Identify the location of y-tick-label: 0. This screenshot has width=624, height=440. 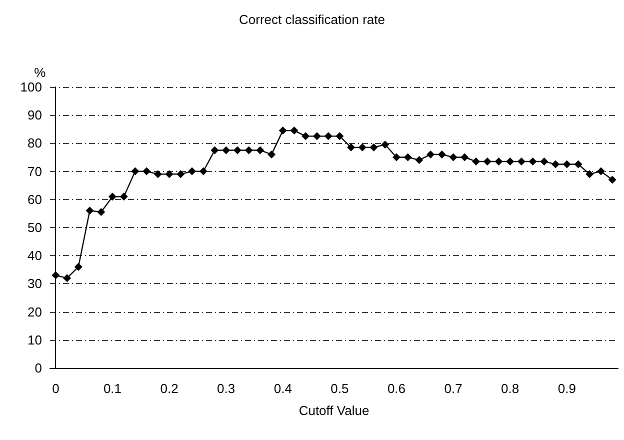
(38, 368).